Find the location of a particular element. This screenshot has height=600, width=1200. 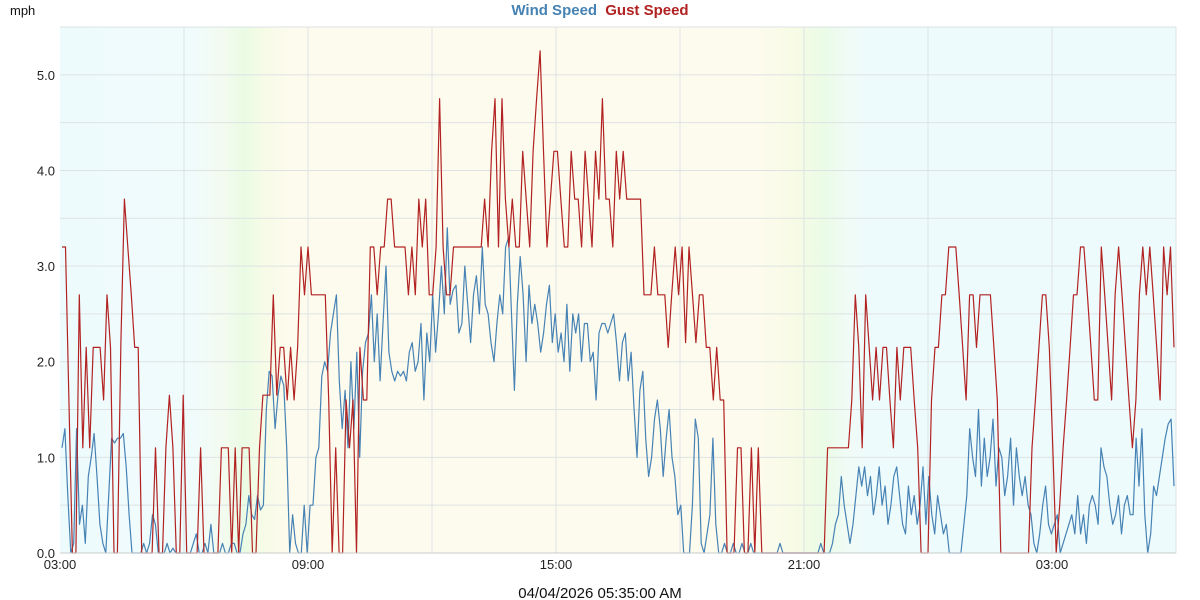

timestamp-label: 04/04/2026 05:35:00 AM is located at coordinates (599, 592).